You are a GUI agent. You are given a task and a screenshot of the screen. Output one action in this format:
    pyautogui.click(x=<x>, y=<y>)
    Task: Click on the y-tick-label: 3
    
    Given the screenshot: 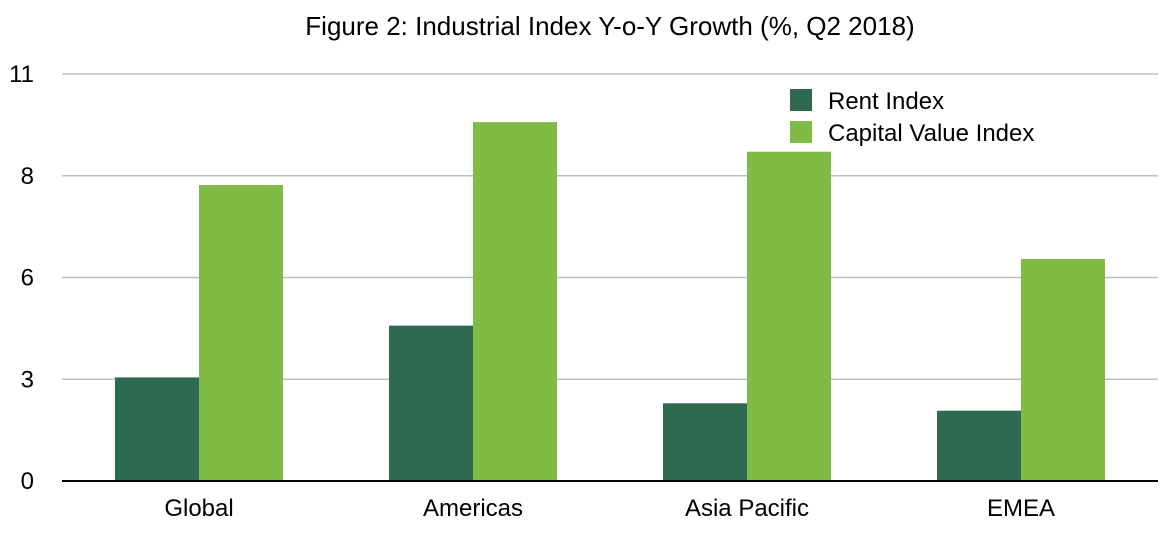 What is the action you would take?
    pyautogui.click(x=27, y=379)
    